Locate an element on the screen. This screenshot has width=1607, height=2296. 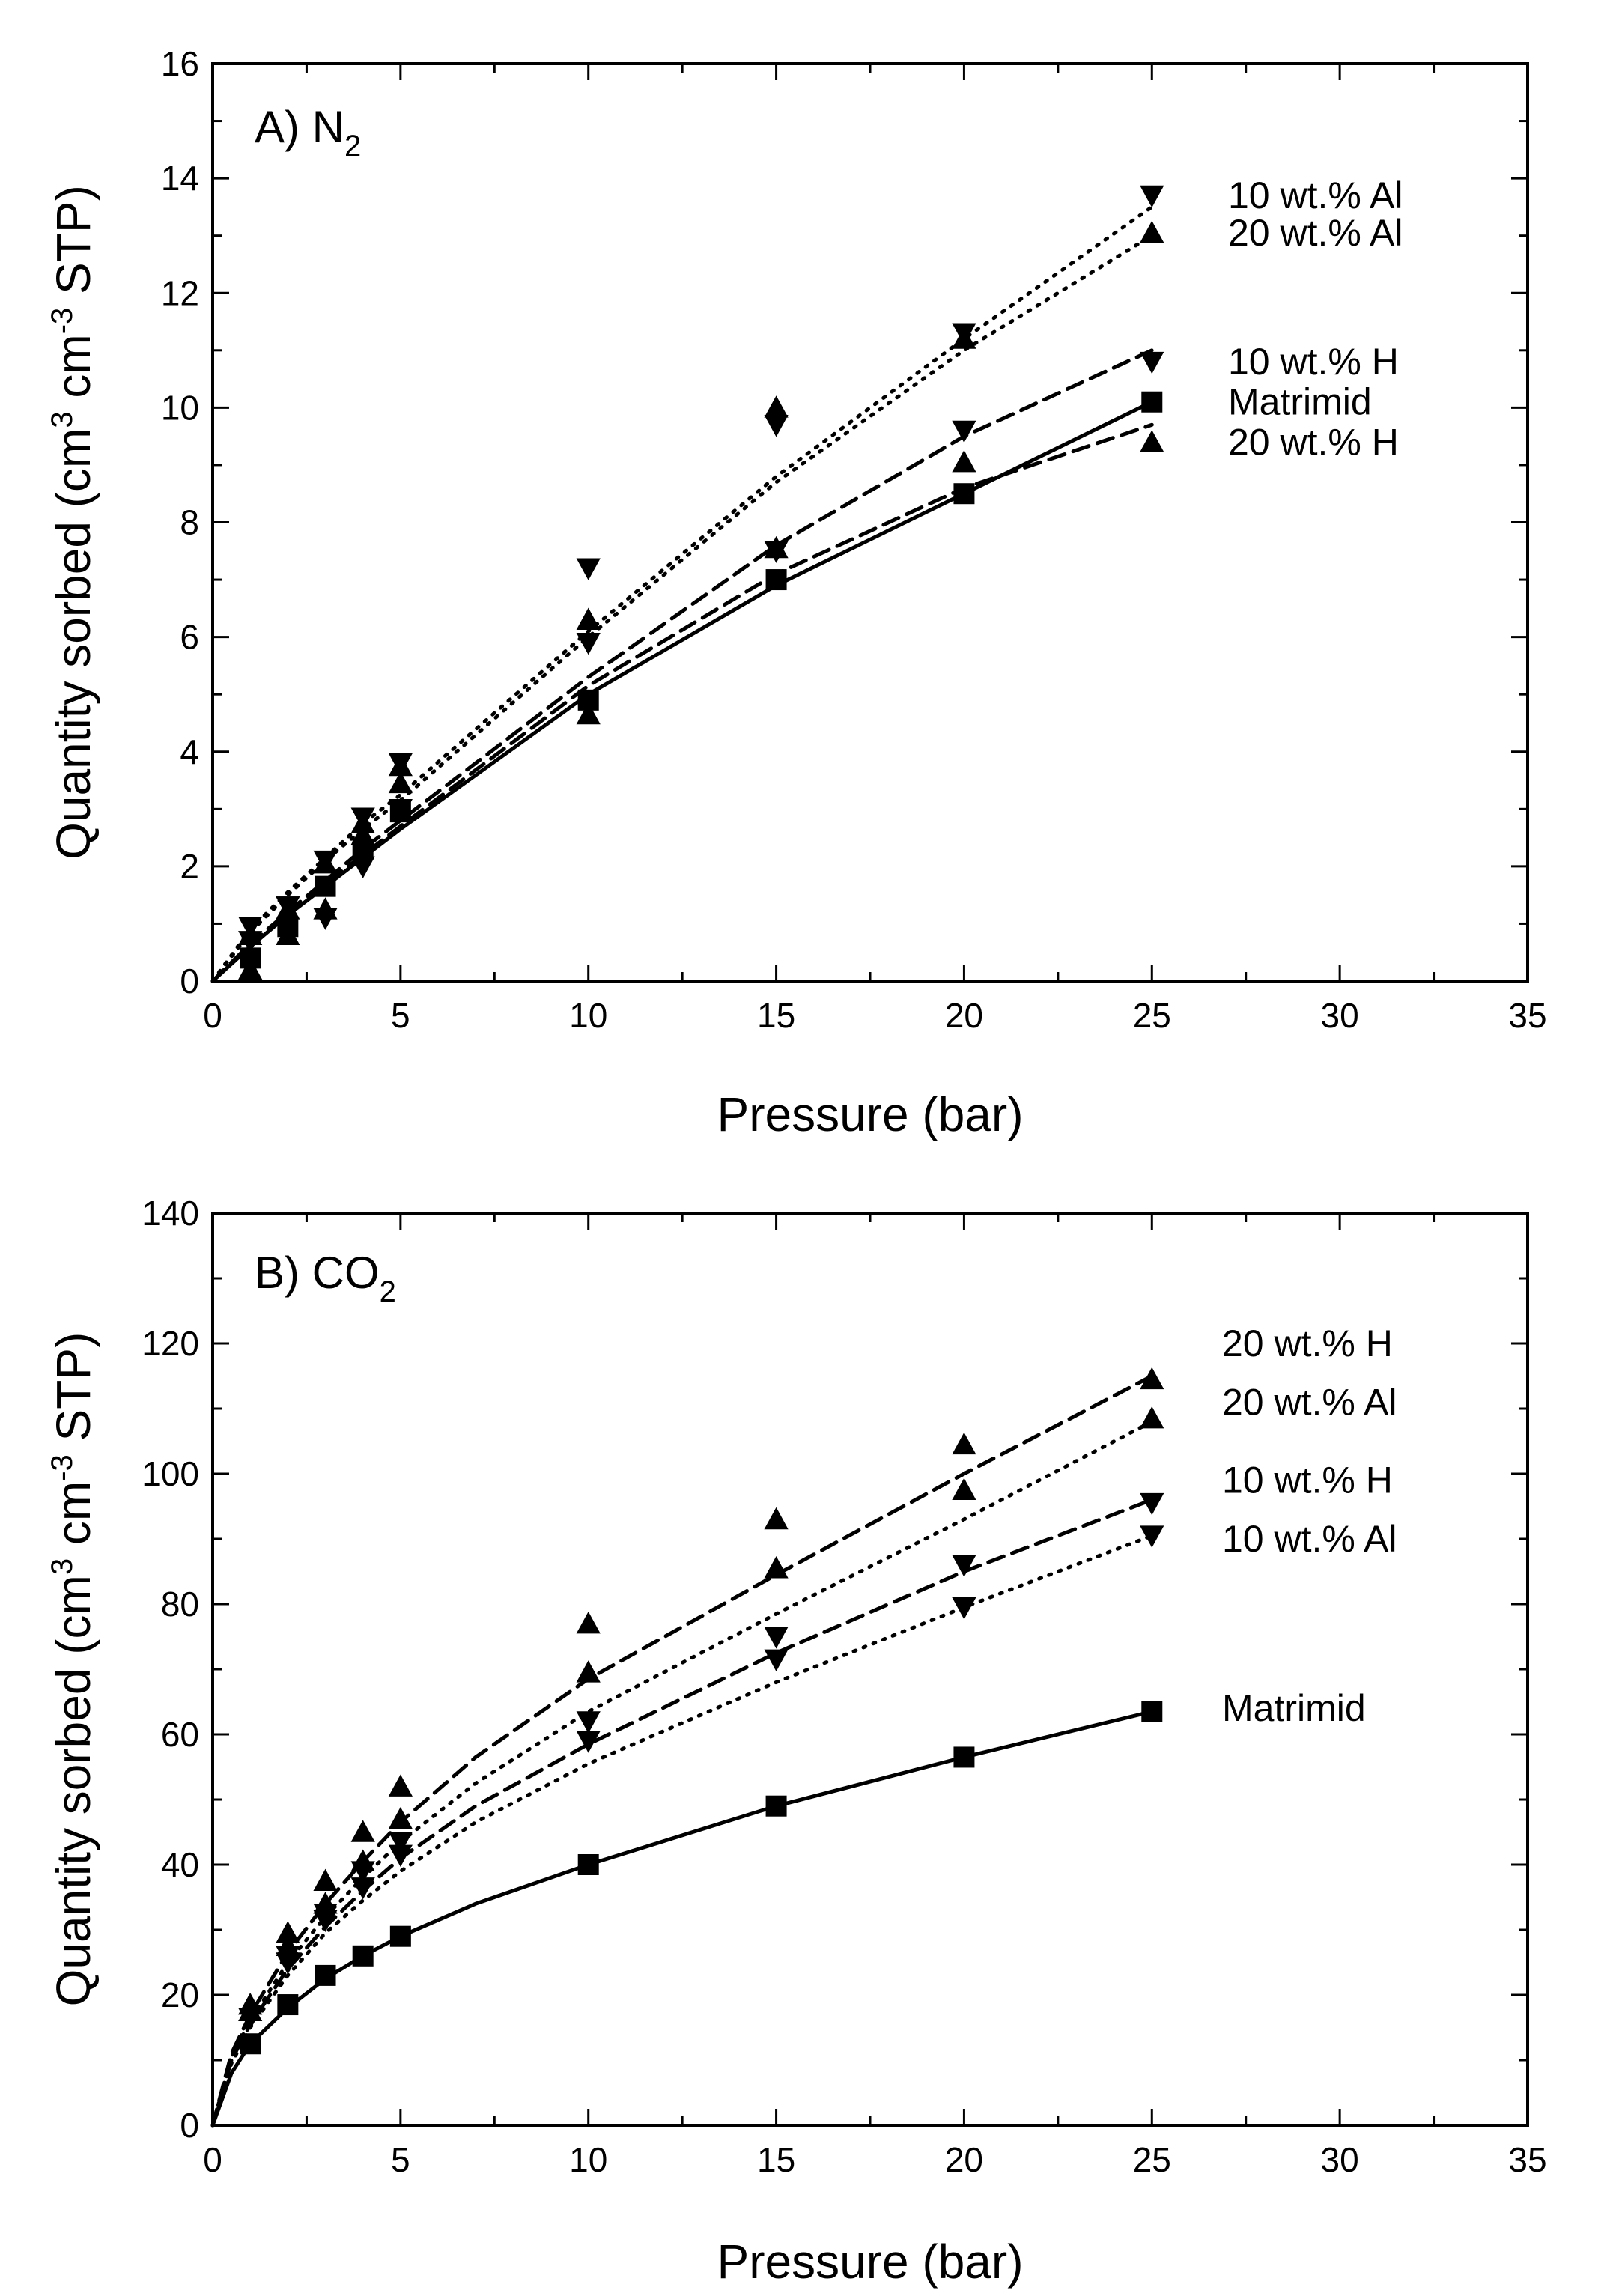
y-tick-label: 120 is located at coordinates (170, 1343).